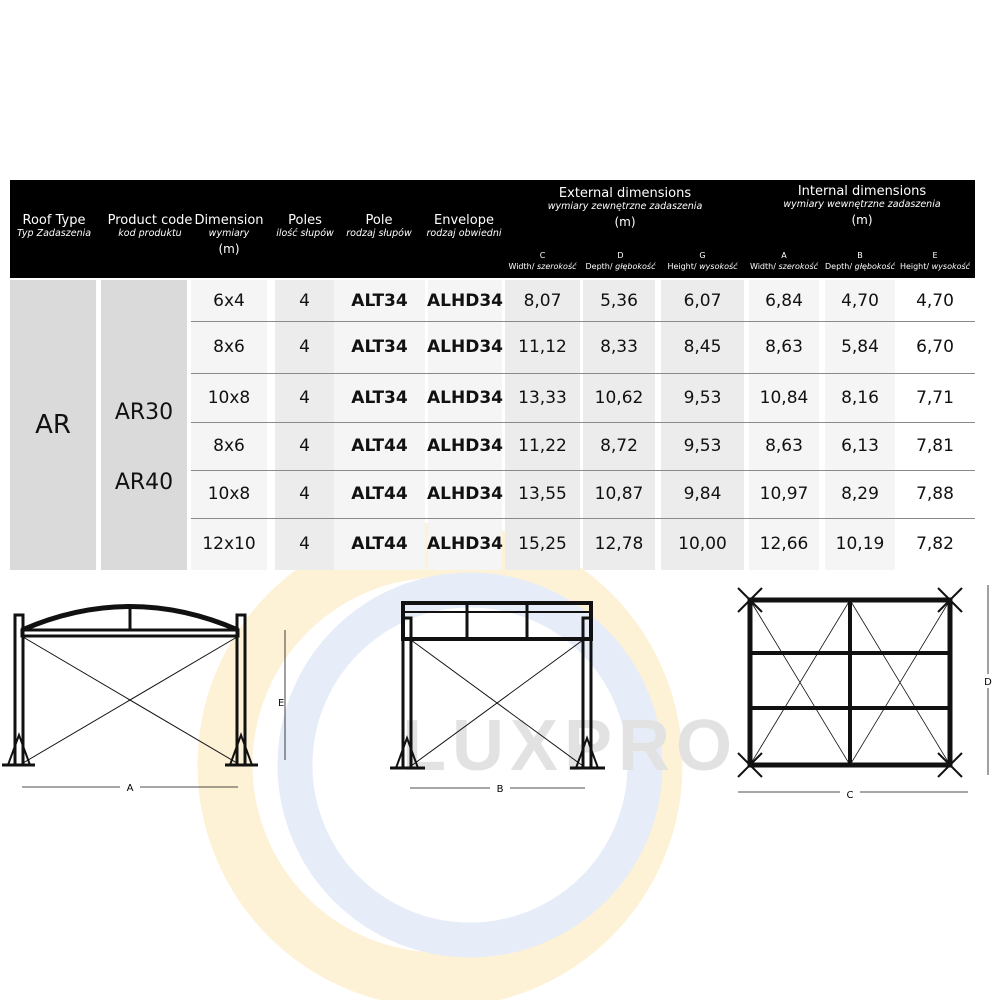  I want to click on dimension-cell: 8x6, so click(229, 446).